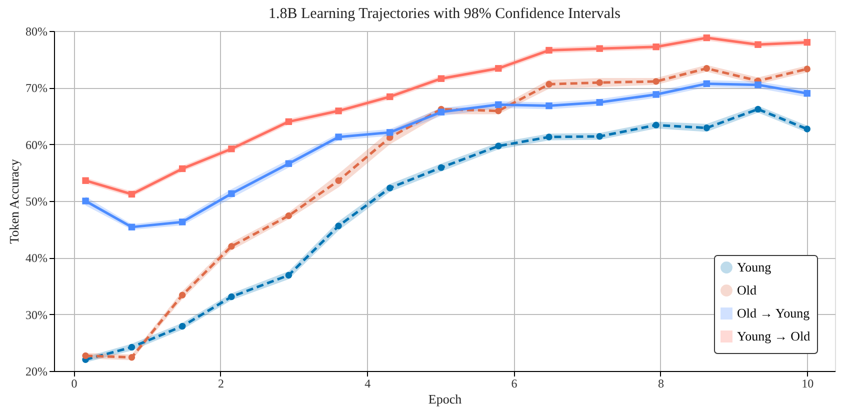 The width and height of the screenshot is (841, 410). I want to click on legend-label: Young, so click(754, 267).